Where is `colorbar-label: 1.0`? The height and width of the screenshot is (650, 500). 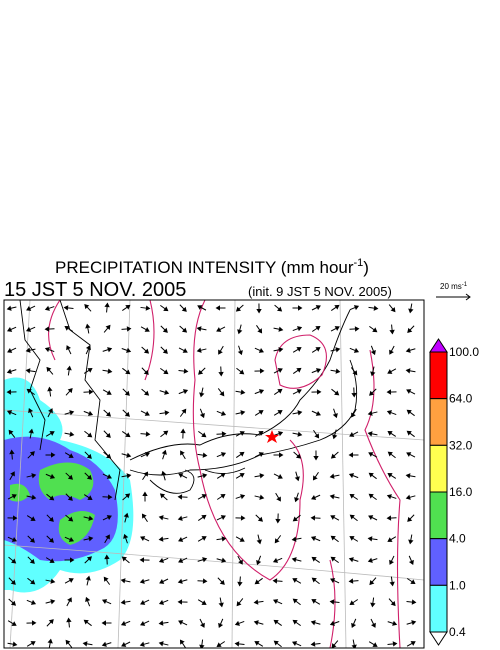 colorbar-label: 1.0 is located at coordinates (457, 585).